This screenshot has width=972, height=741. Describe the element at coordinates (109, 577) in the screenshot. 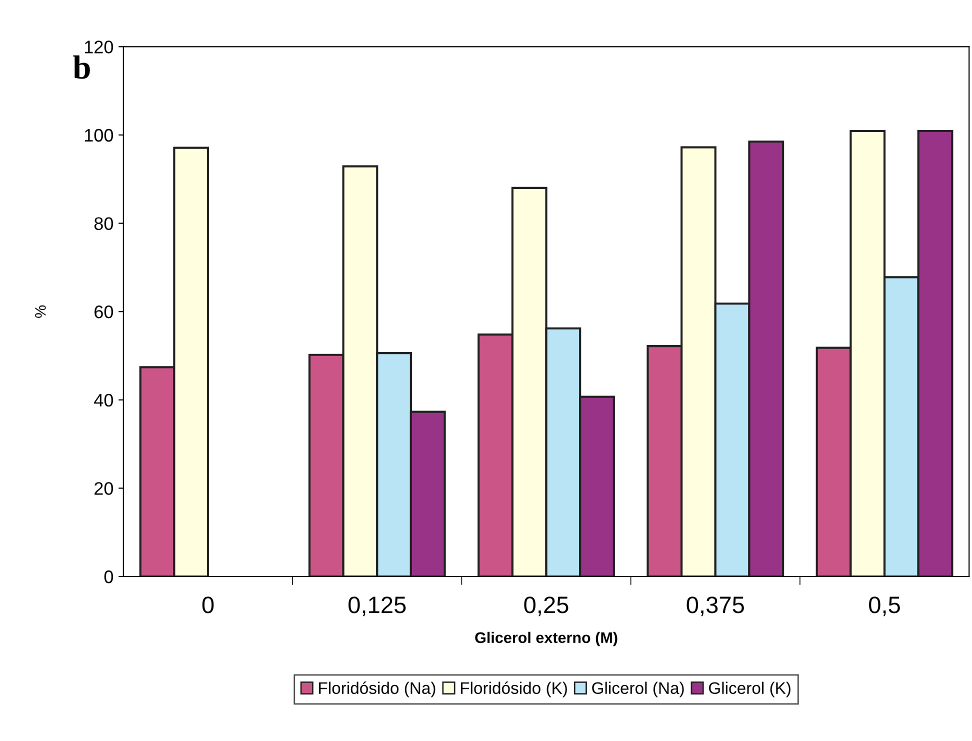

I see `y-tick-label: 0` at that location.